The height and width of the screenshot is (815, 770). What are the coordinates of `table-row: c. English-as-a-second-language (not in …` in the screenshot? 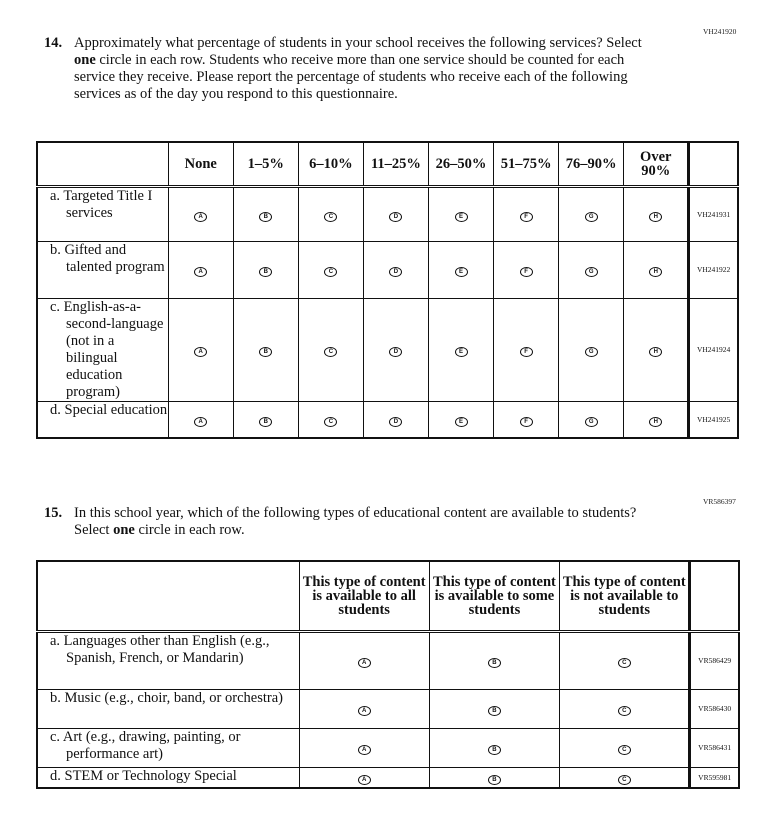 It's located at (387, 349).